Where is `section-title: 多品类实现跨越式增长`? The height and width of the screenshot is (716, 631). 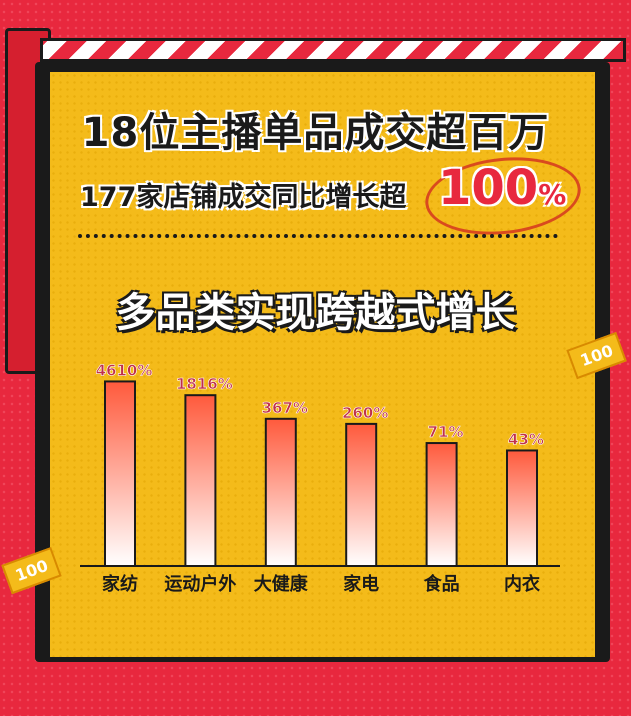 section-title: 多品类实现跨越式增长 is located at coordinates (315, 313).